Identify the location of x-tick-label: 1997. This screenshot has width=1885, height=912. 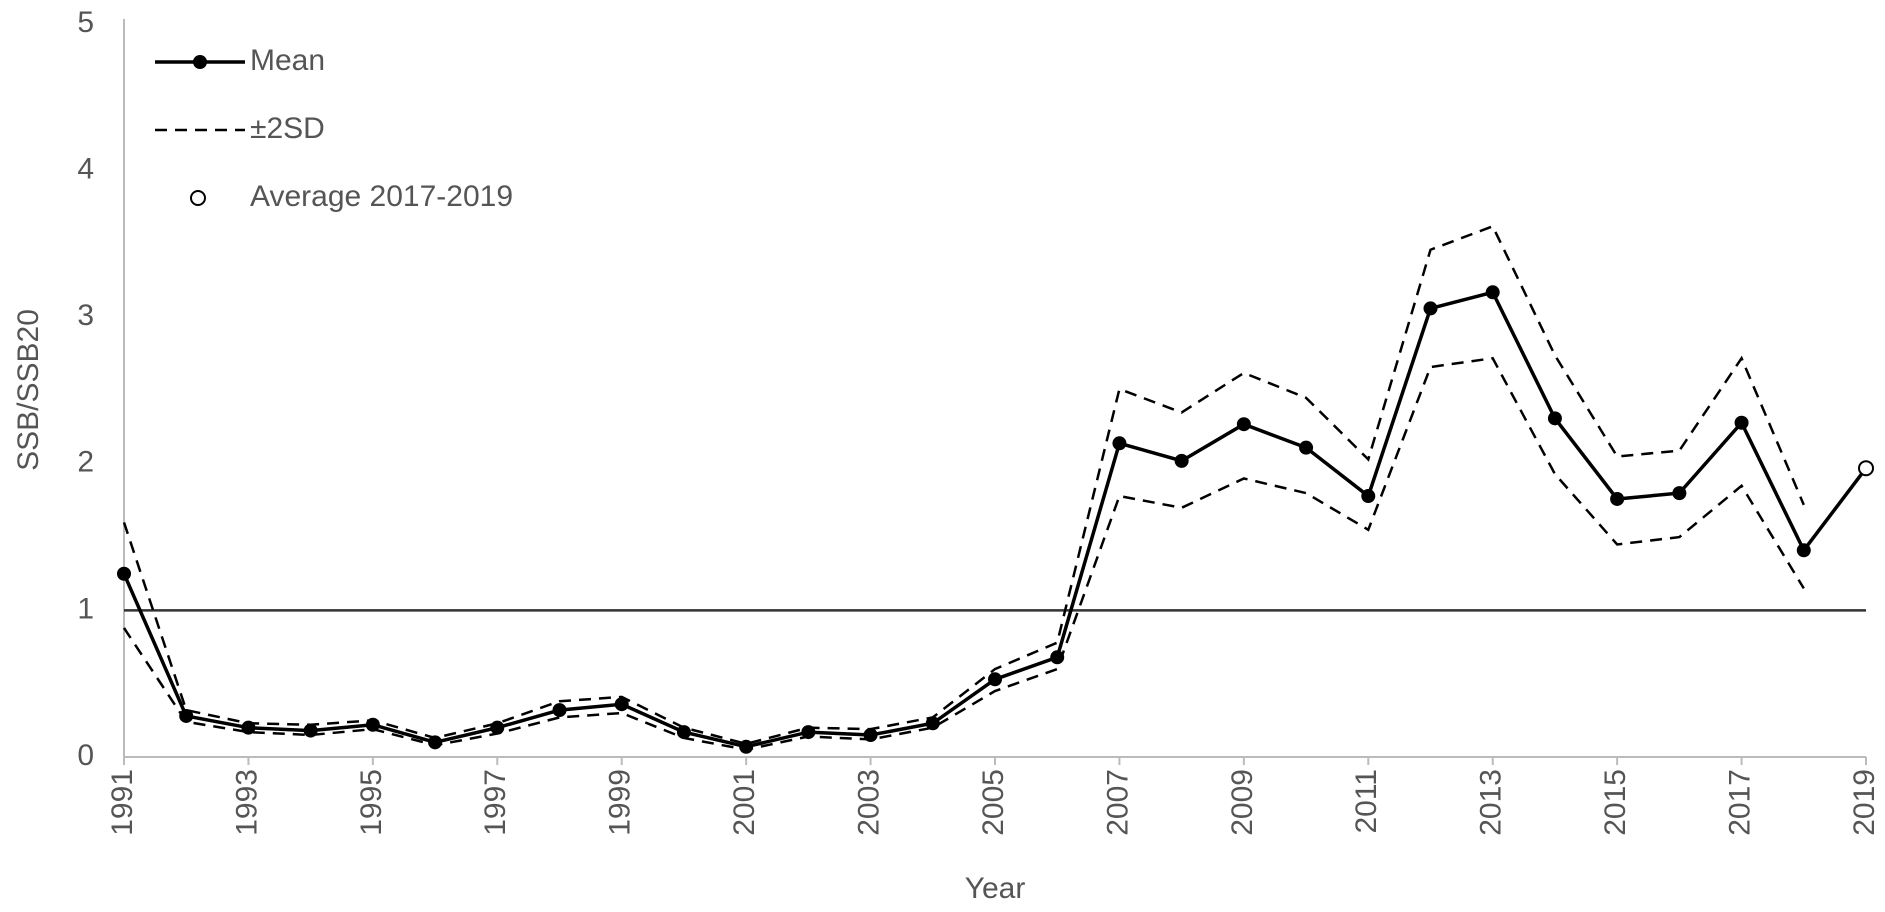
(495, 802).